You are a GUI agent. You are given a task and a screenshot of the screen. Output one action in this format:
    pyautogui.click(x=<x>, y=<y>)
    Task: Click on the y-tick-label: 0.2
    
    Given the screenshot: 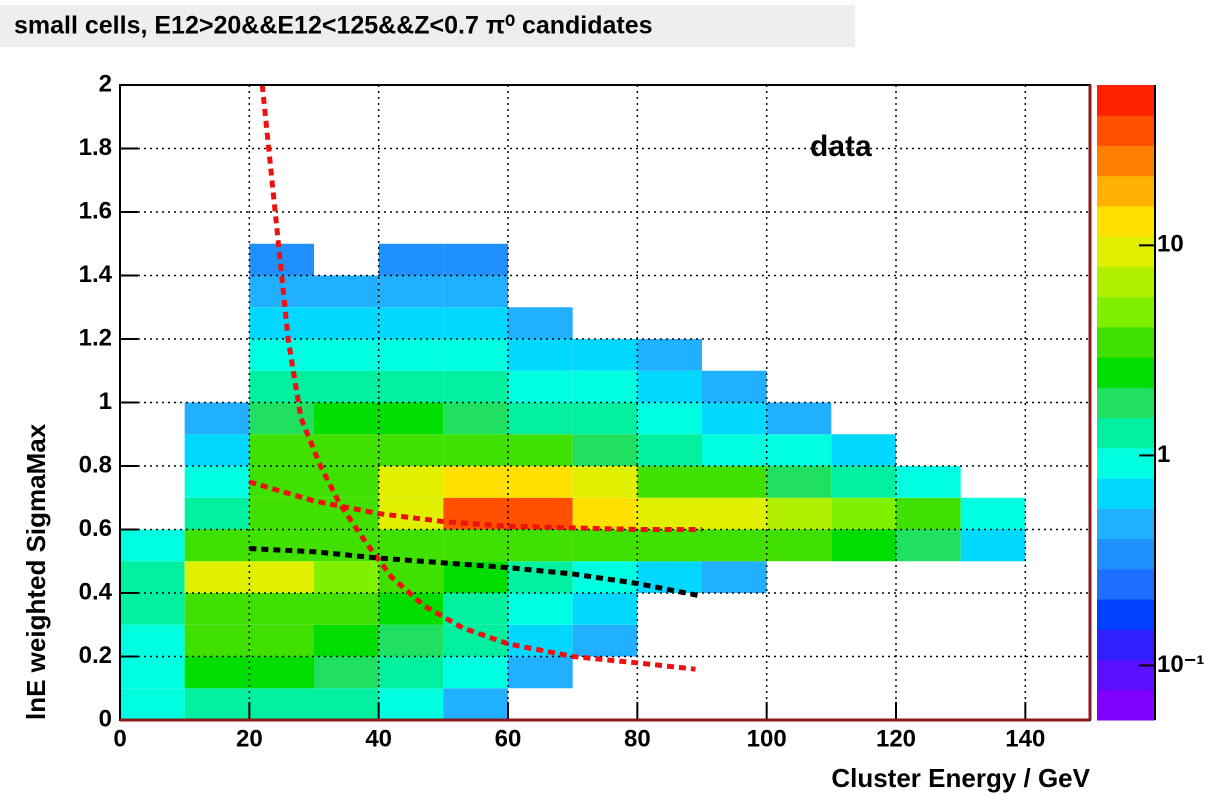 What is the action you would take?
    pyautogui.click(x=95, y=655)
    